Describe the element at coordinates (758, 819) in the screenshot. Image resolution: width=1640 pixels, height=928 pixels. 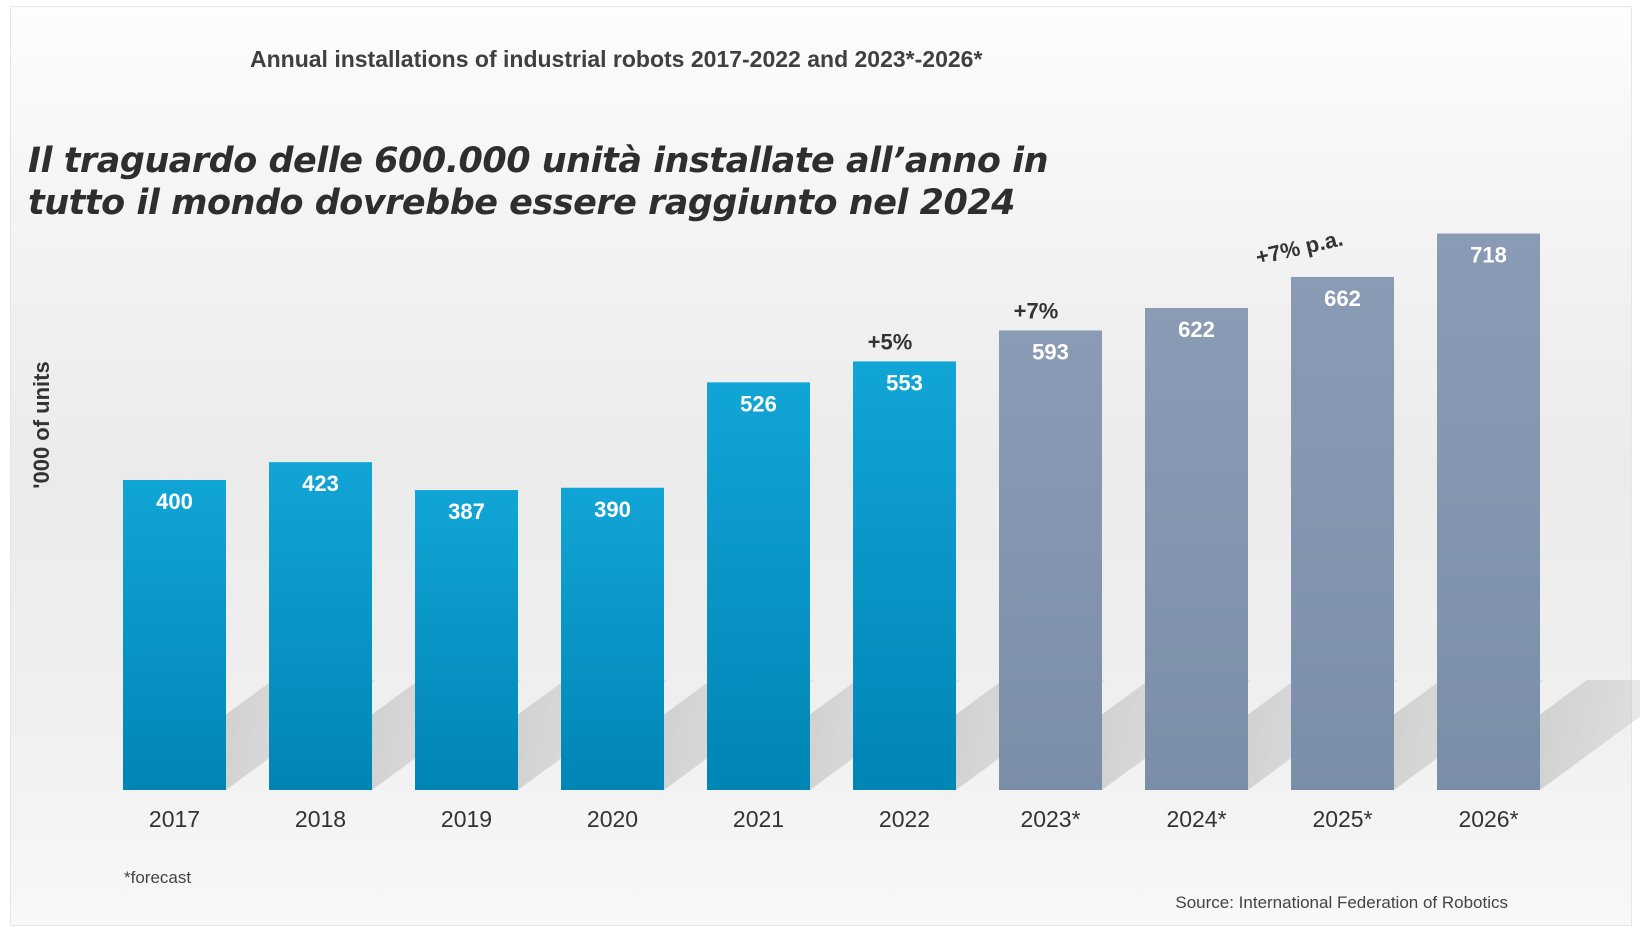
I see `x-tick-label: 2021` at that location.